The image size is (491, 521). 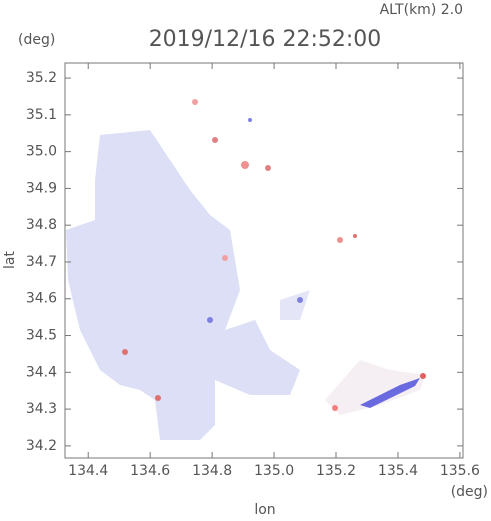 What do you see at coordinates (41, 152) in the screenshot?
I see `y-tick-label: 35.0` at bounding box center [41, 152].